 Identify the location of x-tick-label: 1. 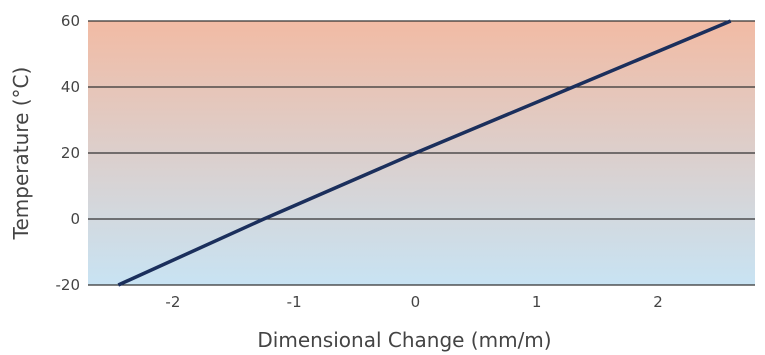
(537, 302).